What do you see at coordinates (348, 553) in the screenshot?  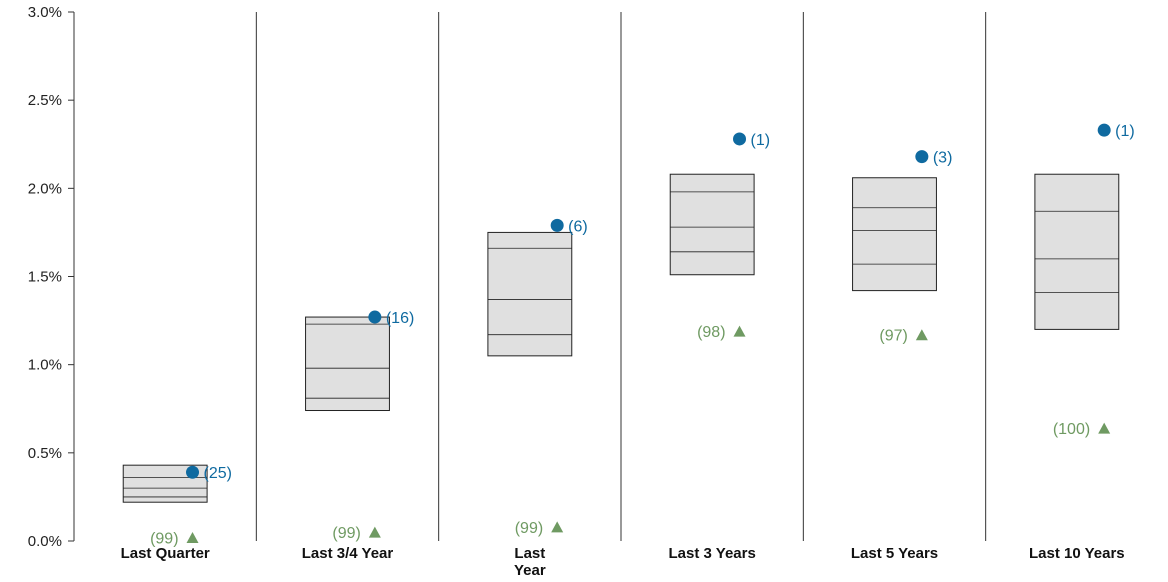 I see `x-category-label: Last 3/4 Year` at bounding box center [348, 553].